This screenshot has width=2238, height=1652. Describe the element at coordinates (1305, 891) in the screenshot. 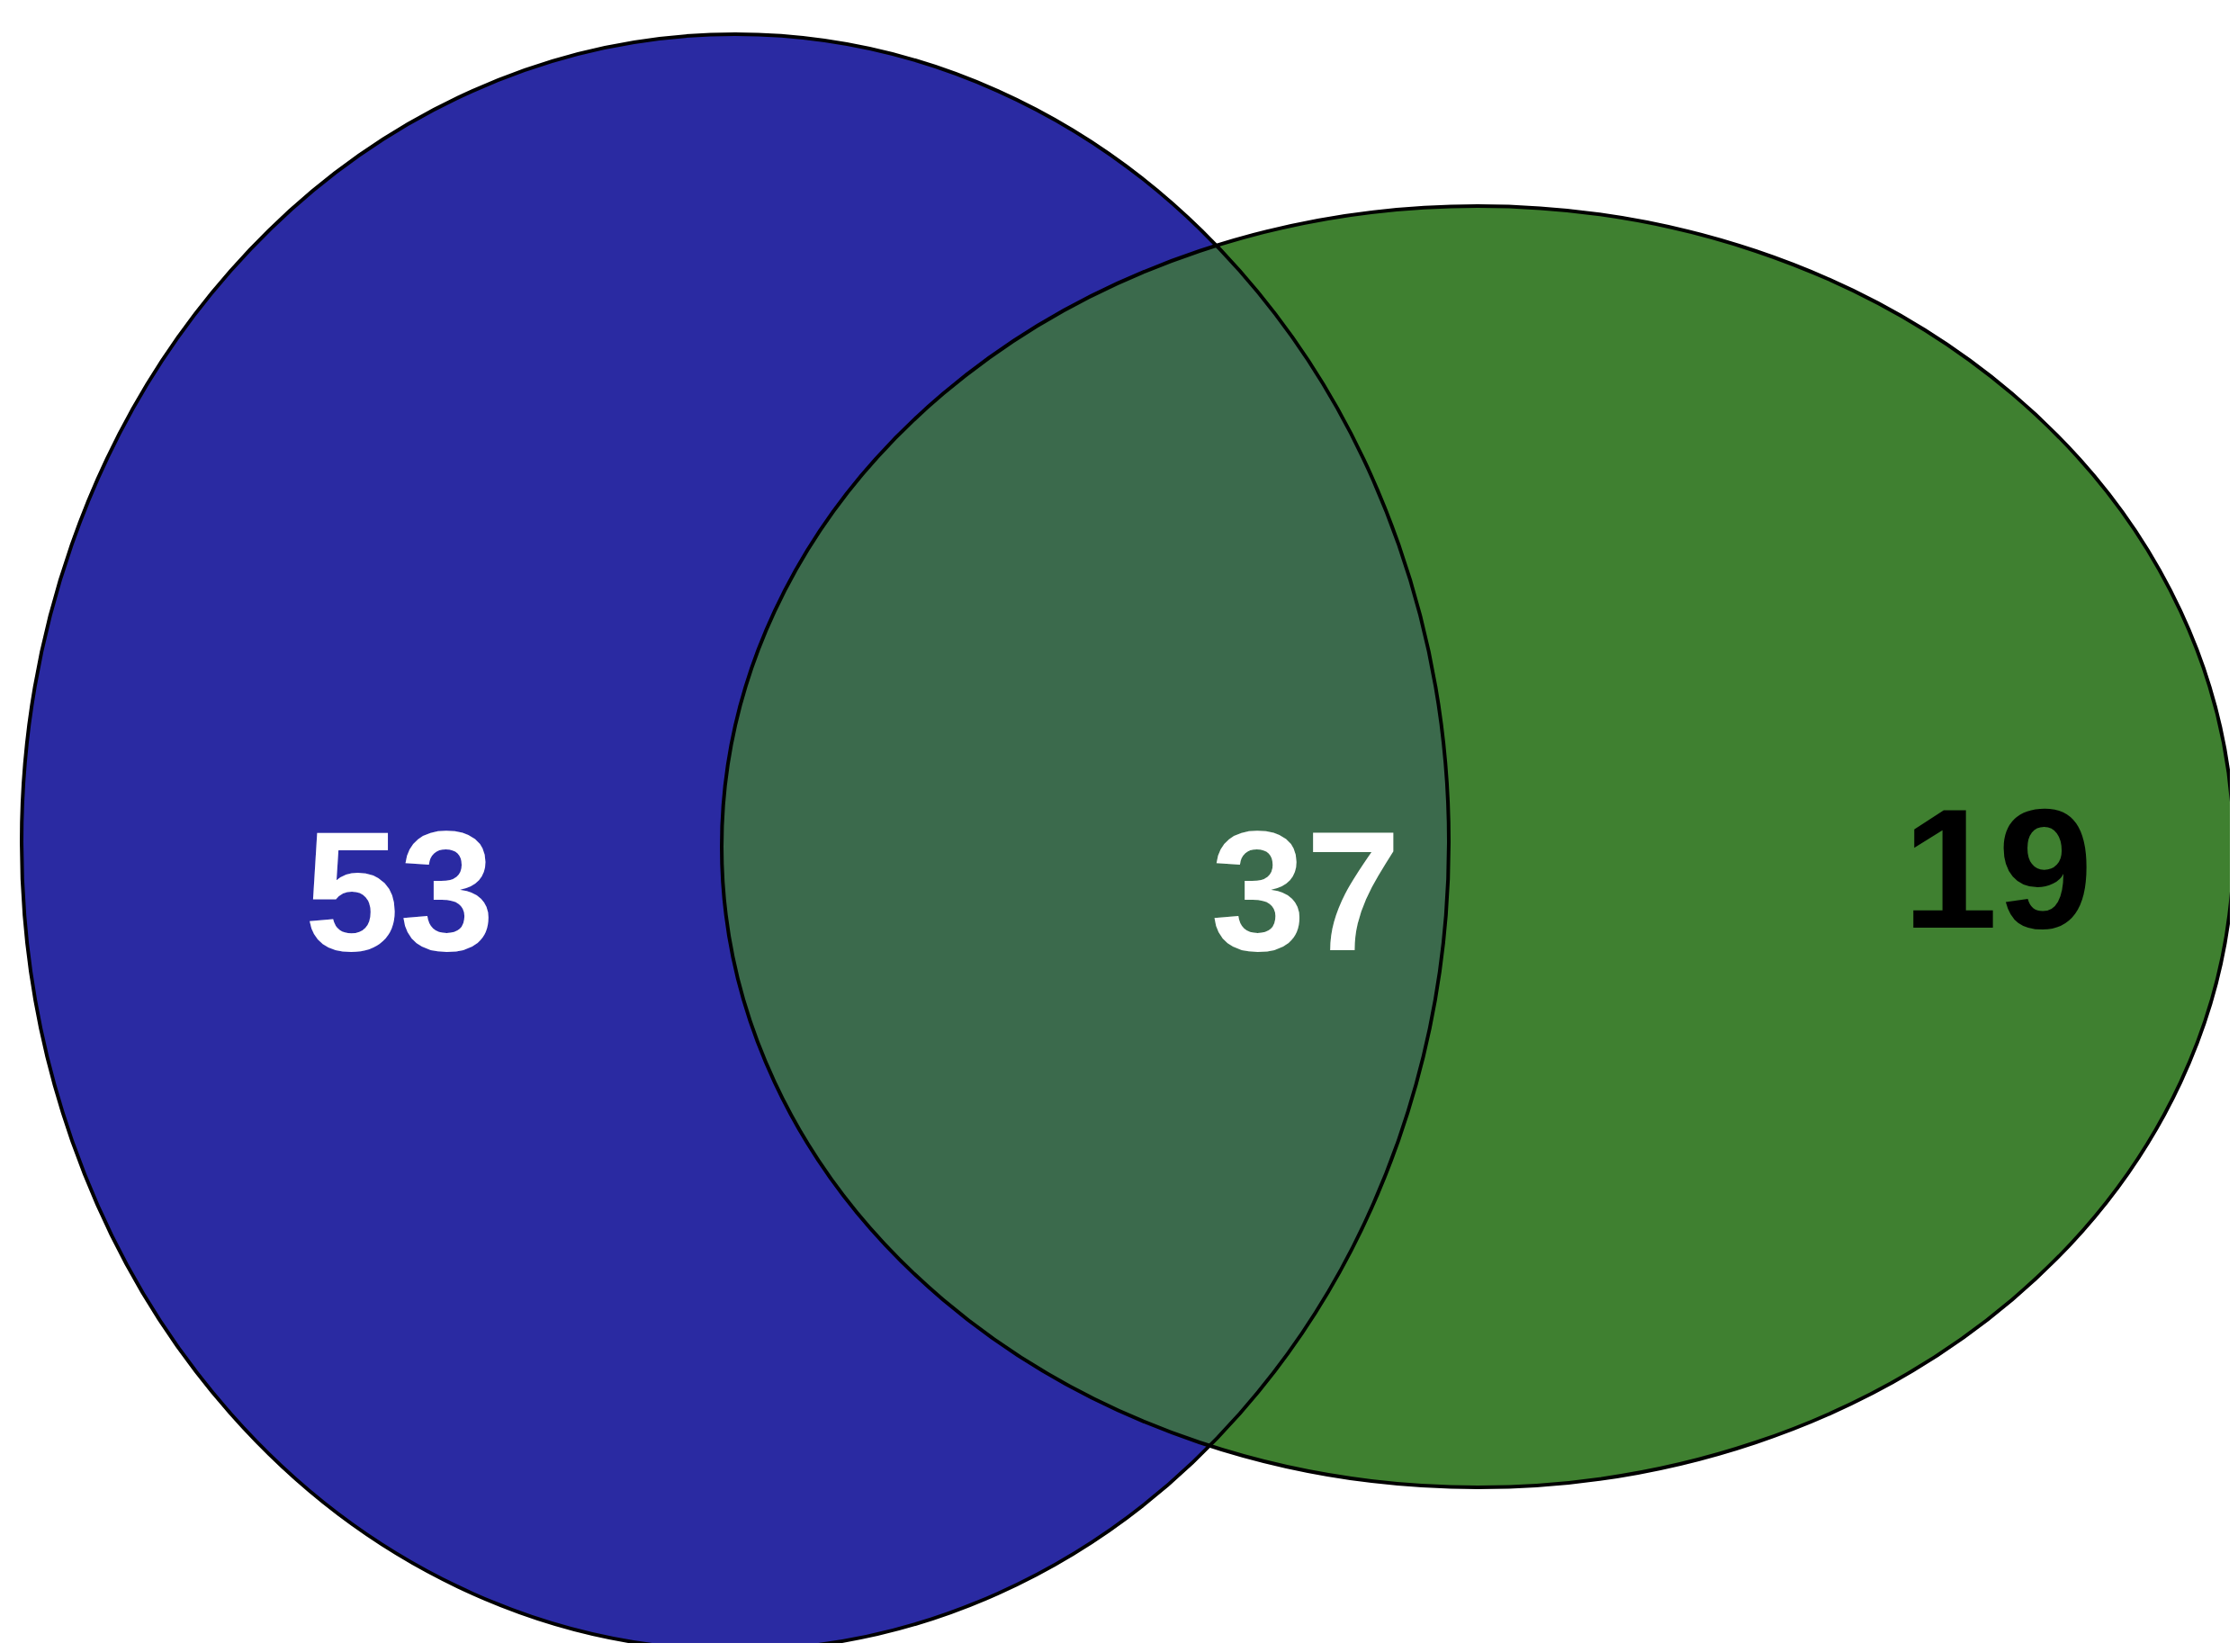

I see `data-label: 37` at that location.